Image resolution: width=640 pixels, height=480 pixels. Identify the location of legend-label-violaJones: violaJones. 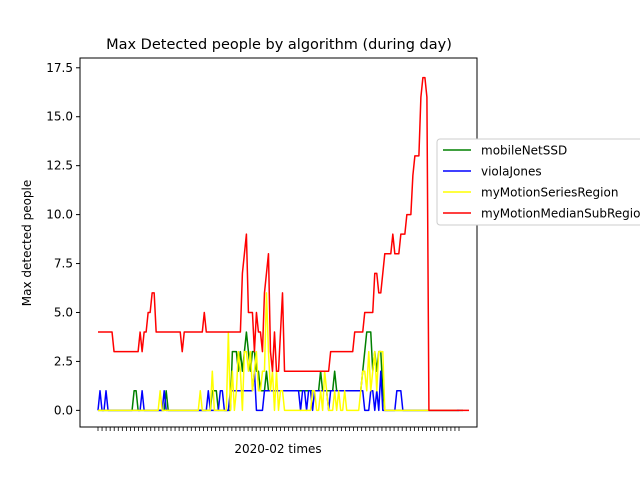
(511, 172).